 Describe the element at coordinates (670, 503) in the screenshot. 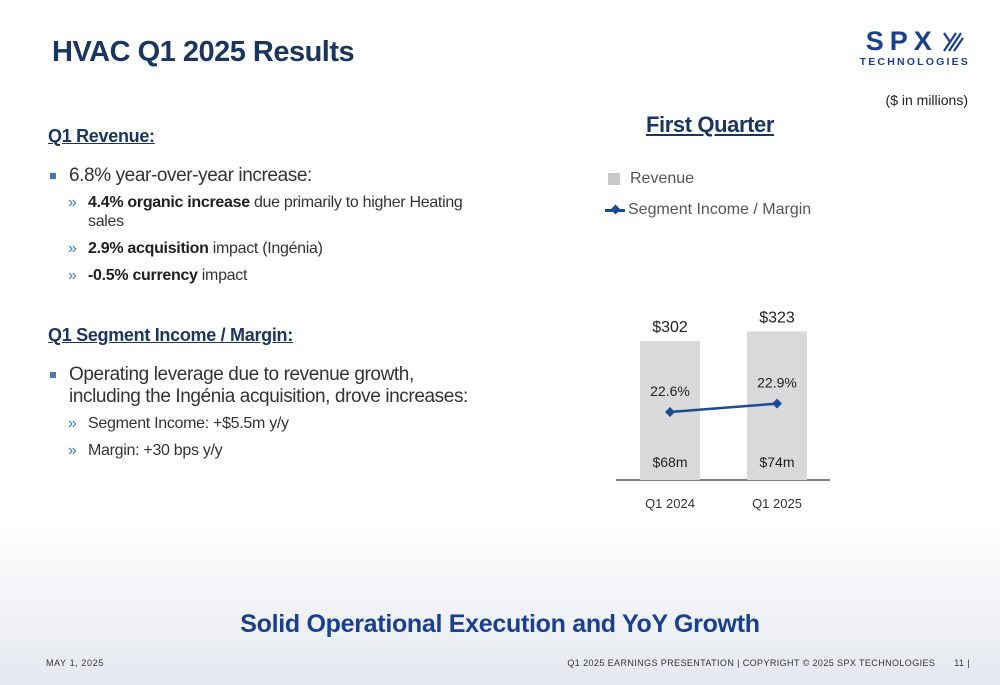

I see `x-tick-label-0: Q1 2024` at that location.